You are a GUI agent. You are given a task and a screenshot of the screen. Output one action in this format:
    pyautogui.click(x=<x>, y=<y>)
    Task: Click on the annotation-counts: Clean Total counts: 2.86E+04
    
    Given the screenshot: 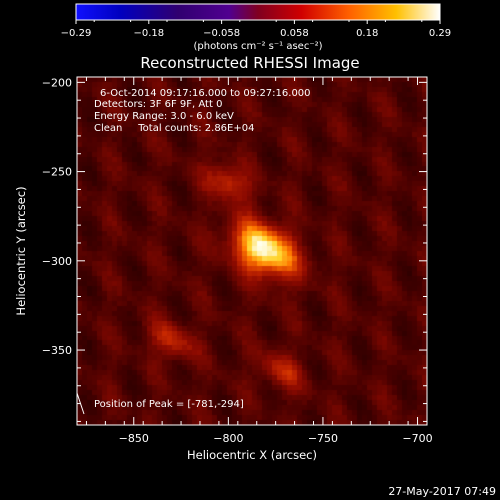 What is the action you would take?
    pyautogui.click(x=174, y=128)
    